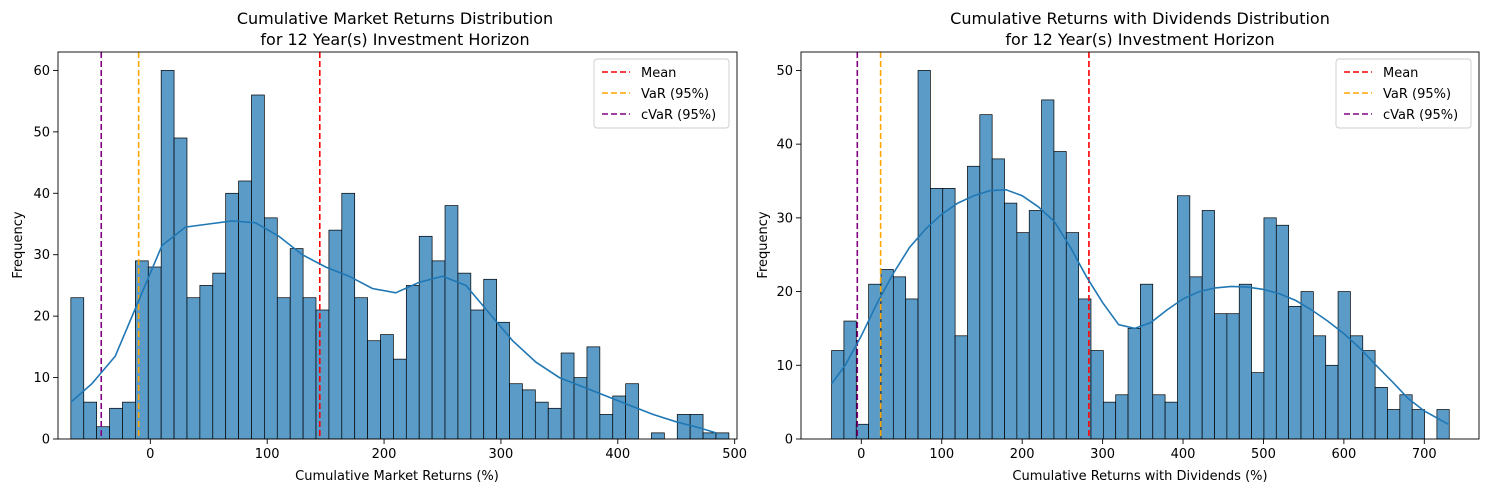  Describe the element at coordinates (397, 476) in the screenshot. I see `x-axis-label: Cumulative Market Returns (%)` at that location.